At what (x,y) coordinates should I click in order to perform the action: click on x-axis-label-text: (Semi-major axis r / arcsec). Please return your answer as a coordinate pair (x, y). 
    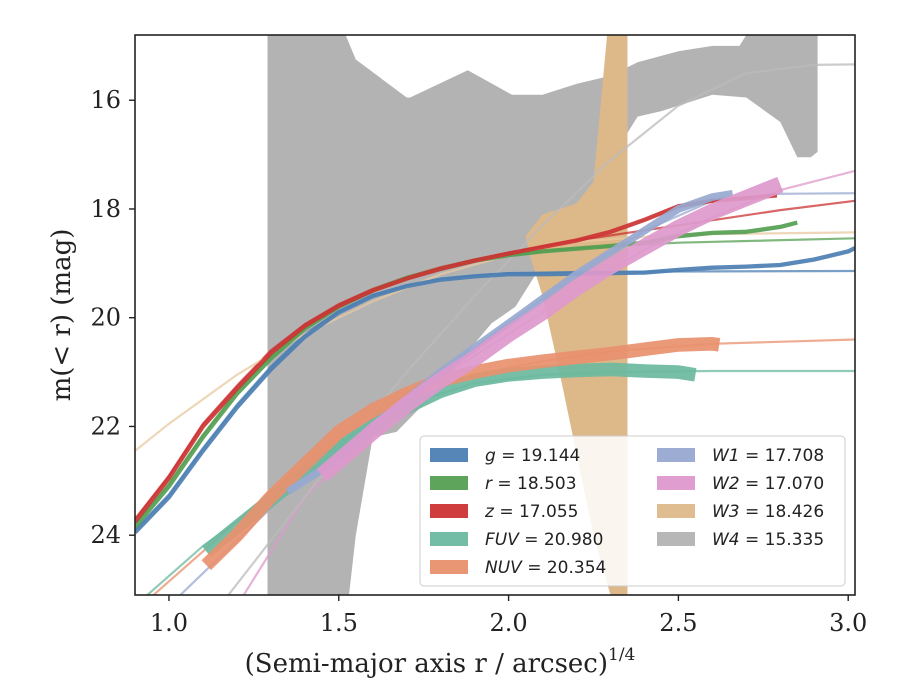
    Looking at the image, I should click on (426, 664).